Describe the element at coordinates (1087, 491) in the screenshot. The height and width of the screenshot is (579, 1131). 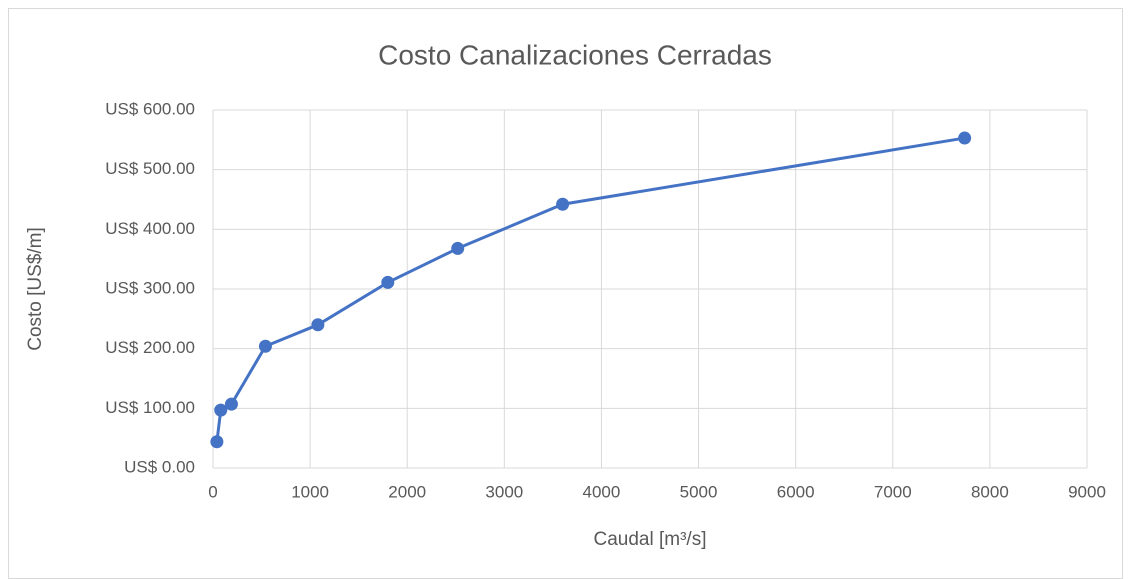
I see `x-tick-label: 9000` at that location.